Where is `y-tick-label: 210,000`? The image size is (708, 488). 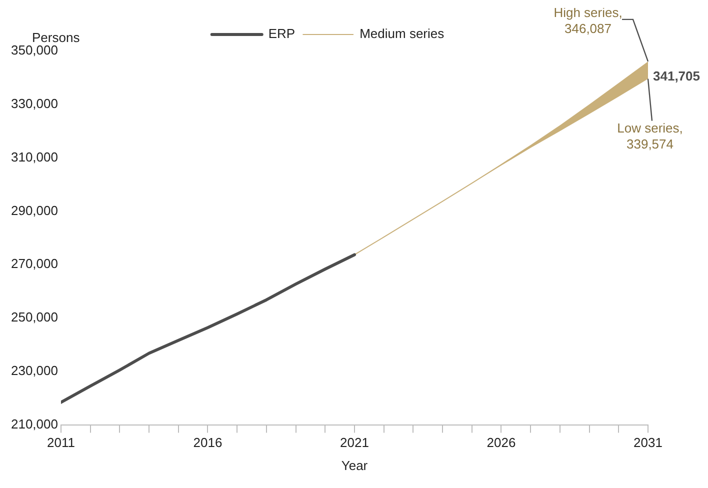 y-tick-label: 210,000 is located at coordinates (34, 424).